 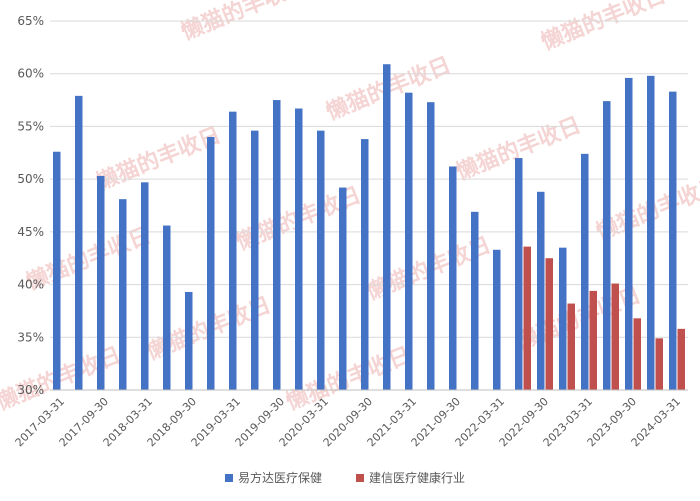 I want to click on legend-label-series-2: 建信医疗健康行业, so click(x=417, y=477).